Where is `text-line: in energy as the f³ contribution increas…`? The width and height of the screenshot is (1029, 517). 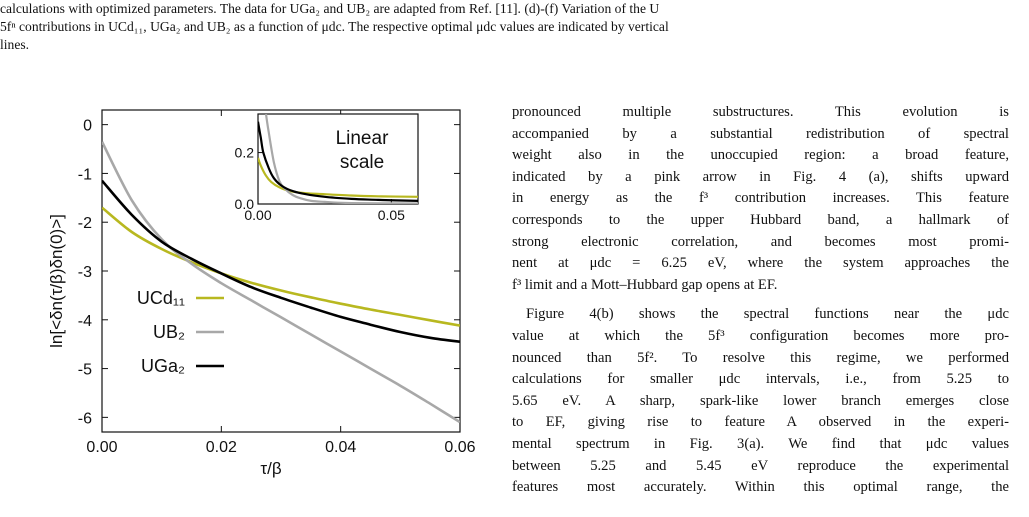 text-line: in energy as the f³ contribution increas… is located at coordinates (760, 198).